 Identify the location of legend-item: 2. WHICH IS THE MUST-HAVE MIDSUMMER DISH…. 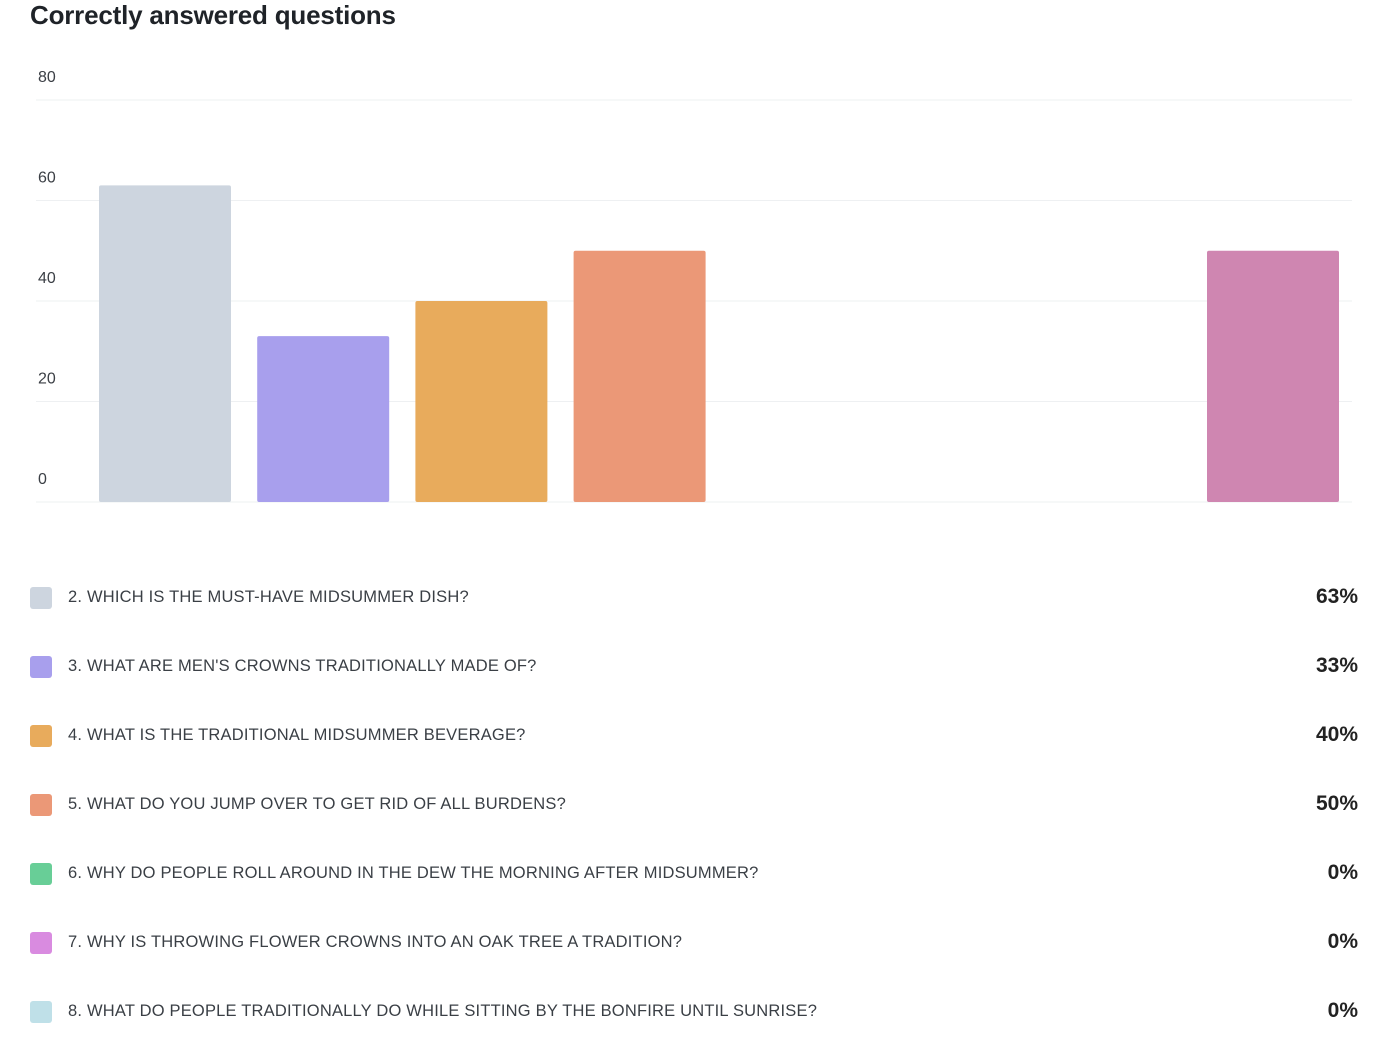
(694, 610).